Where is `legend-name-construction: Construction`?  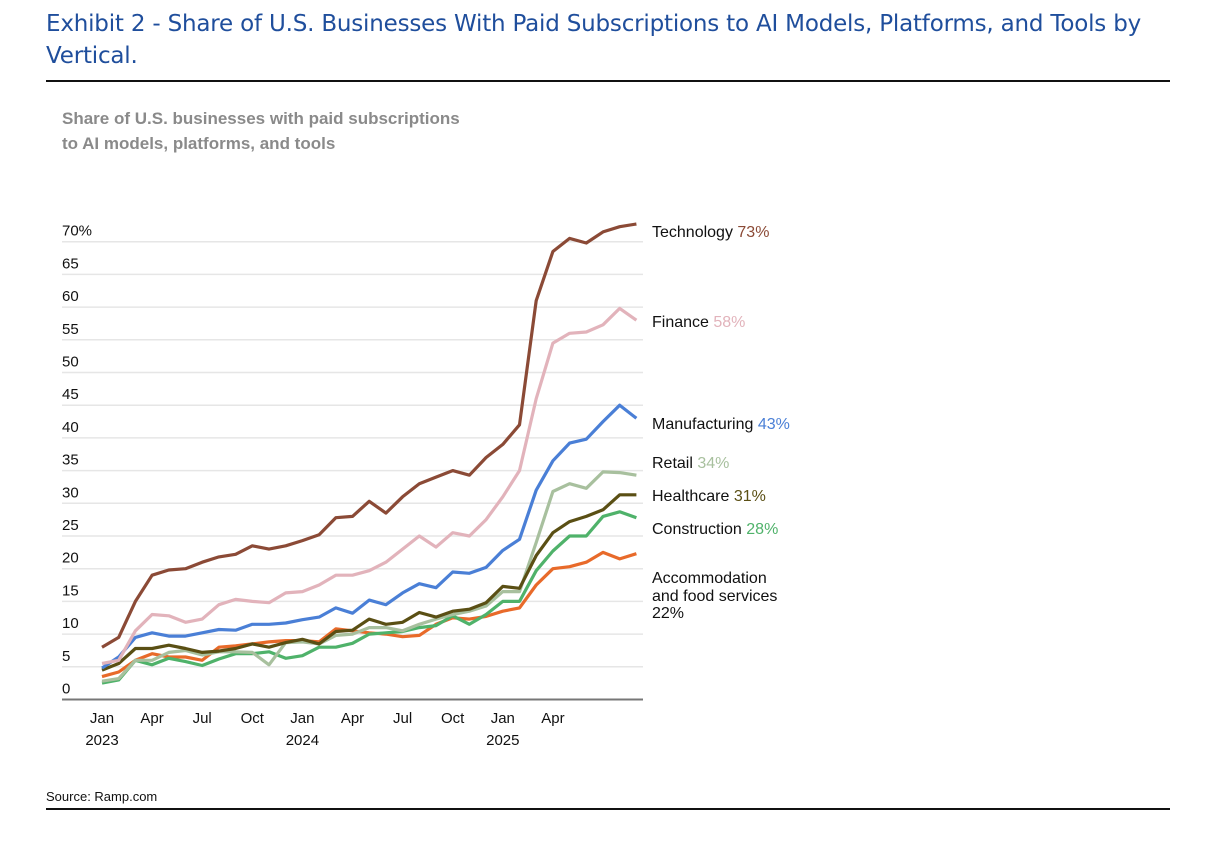 legend-name-construction: Construction is located at coordinates (699, 529).